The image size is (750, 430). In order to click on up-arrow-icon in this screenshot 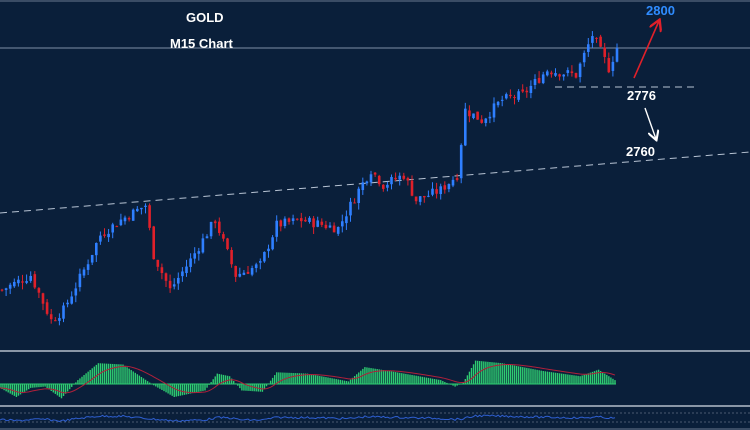, I will do `click(646, 50)`.